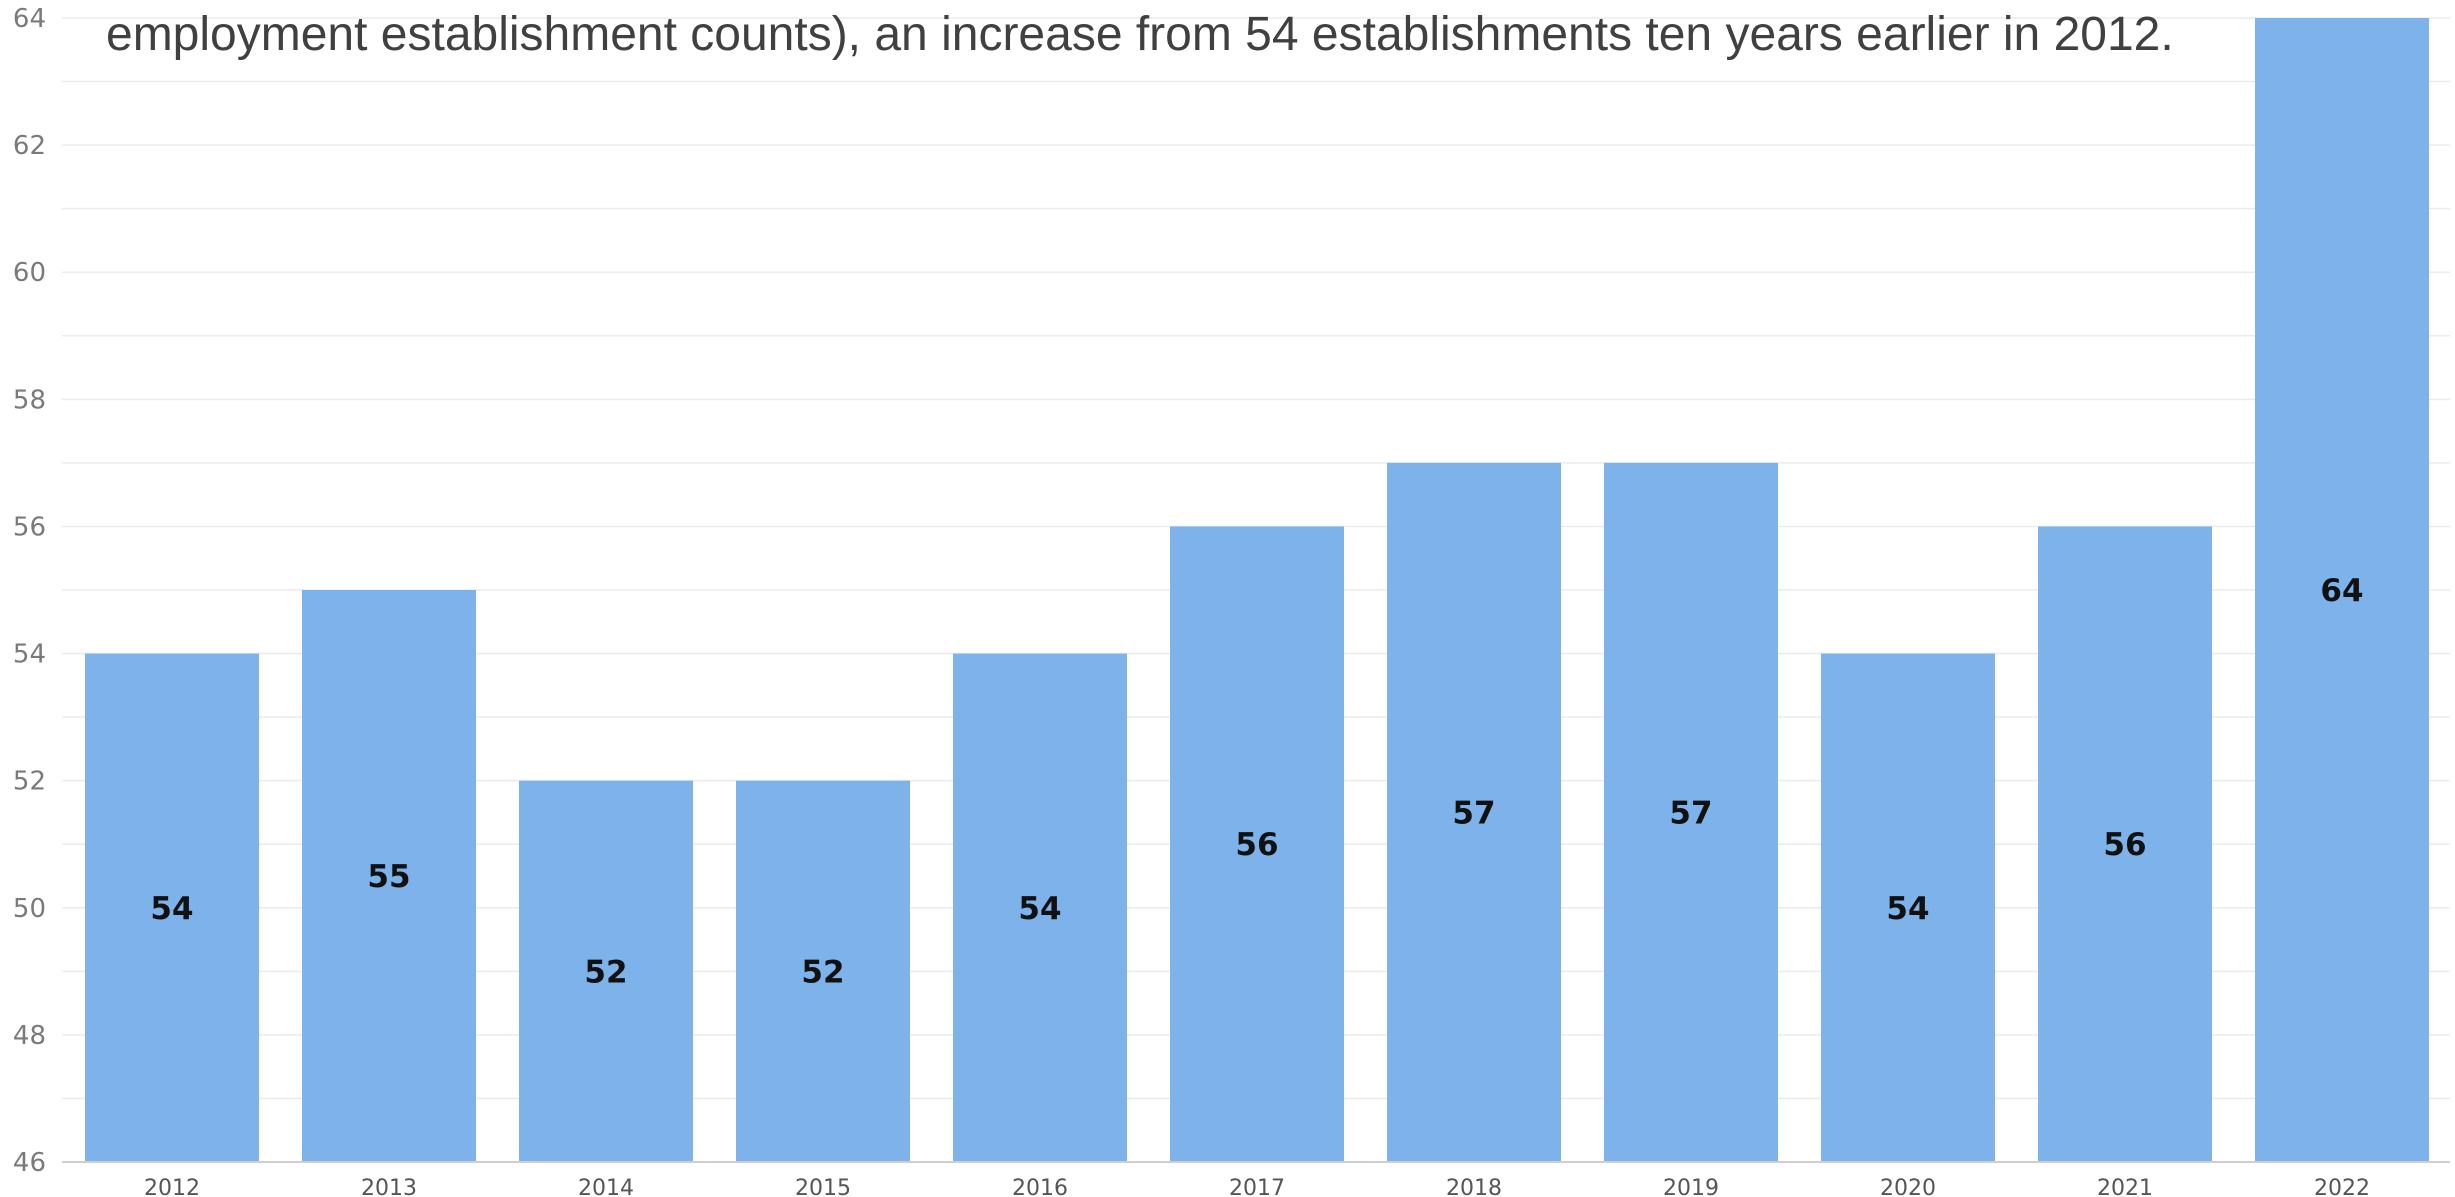 Image resolution: width=2455 pixels, height=1197 pixels. Describe the element at coordinates (29, 527) in the screenshot. I see `y-tick-label: 56` at that location.